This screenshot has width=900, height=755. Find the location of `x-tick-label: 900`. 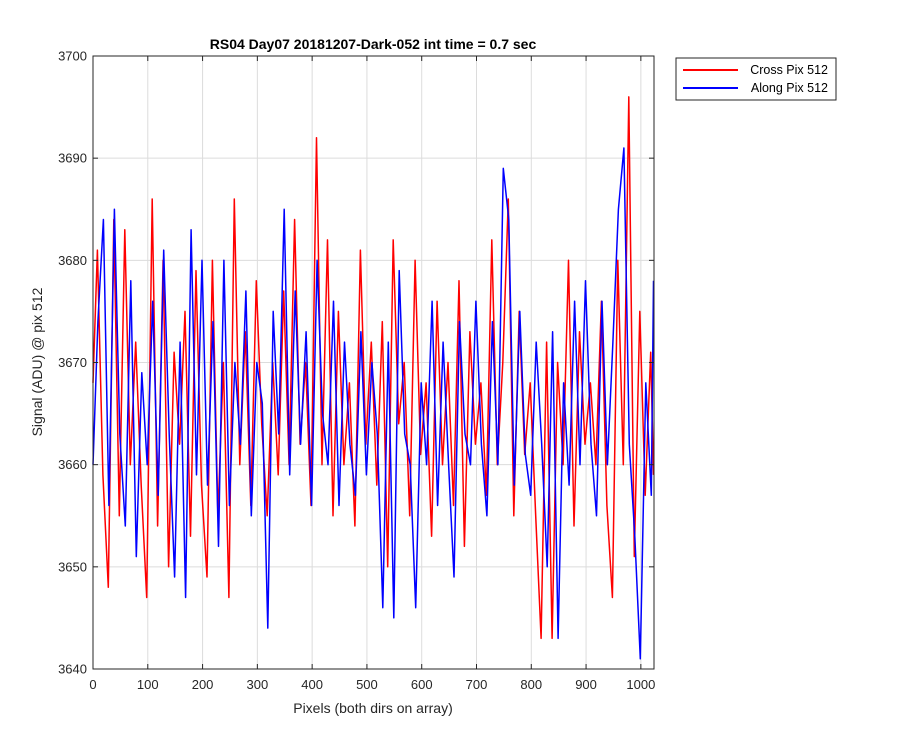

x-tick-label: 900 is located at coordinates (586, 684).